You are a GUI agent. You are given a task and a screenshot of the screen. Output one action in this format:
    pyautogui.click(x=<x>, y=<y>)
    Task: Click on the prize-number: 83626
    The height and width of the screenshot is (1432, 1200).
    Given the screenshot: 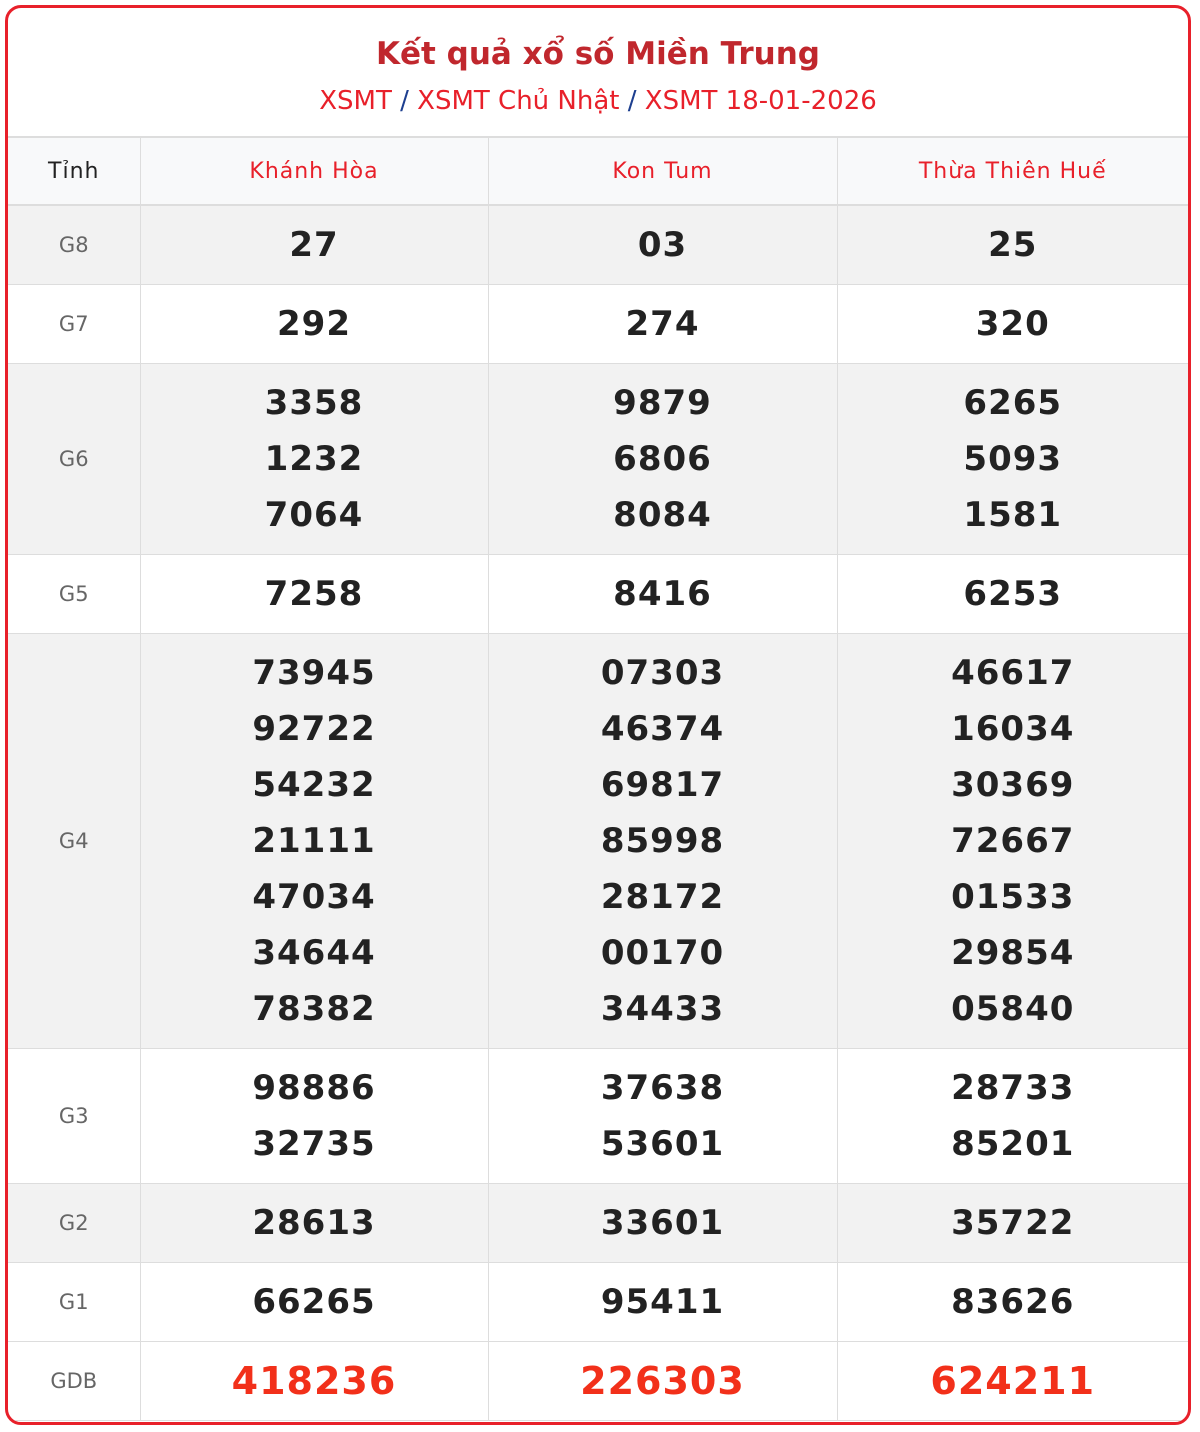 What is the action you would take?
    pyautogui.click(x=1013, y=1302)
    